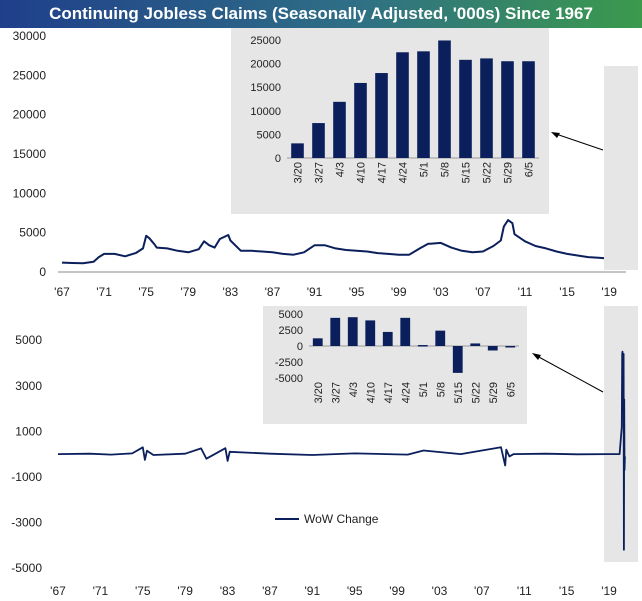  Describe the element at coordinates (28, 386) in the screenshot. I see `y-tick-label: 3000` at that location.